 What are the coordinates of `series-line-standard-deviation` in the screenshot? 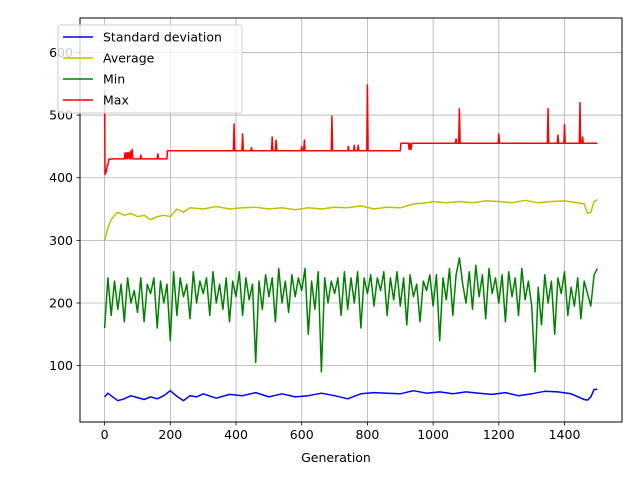 It's located at (351, 395).